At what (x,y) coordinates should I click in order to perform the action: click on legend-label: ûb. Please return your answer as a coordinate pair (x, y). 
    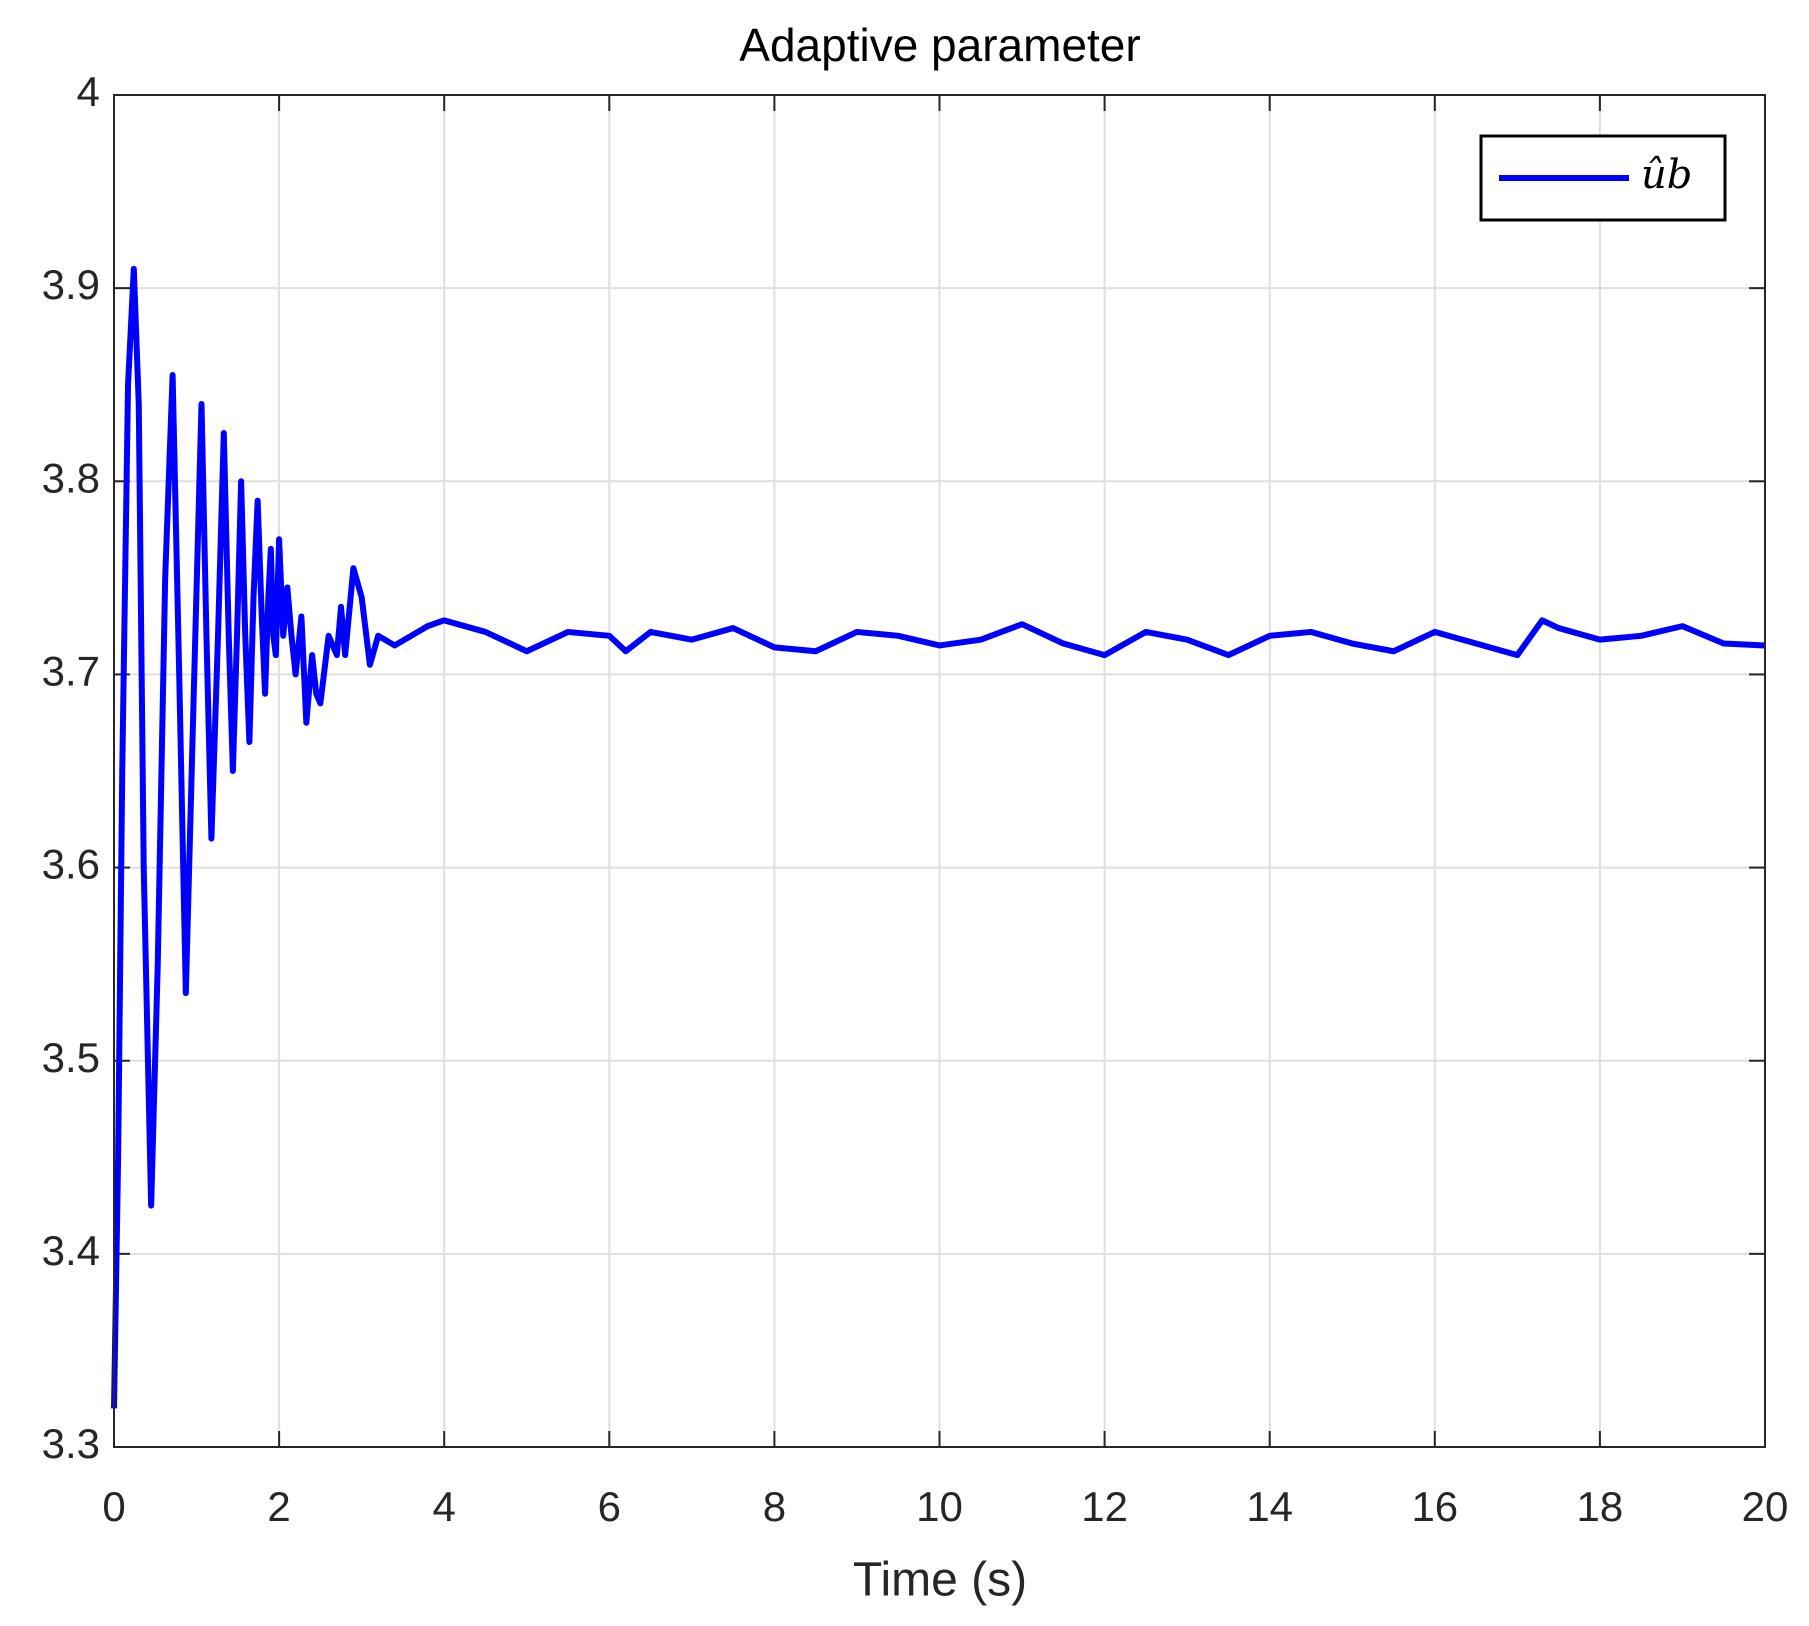
    Looking at the image, I should click on (1666, 175).